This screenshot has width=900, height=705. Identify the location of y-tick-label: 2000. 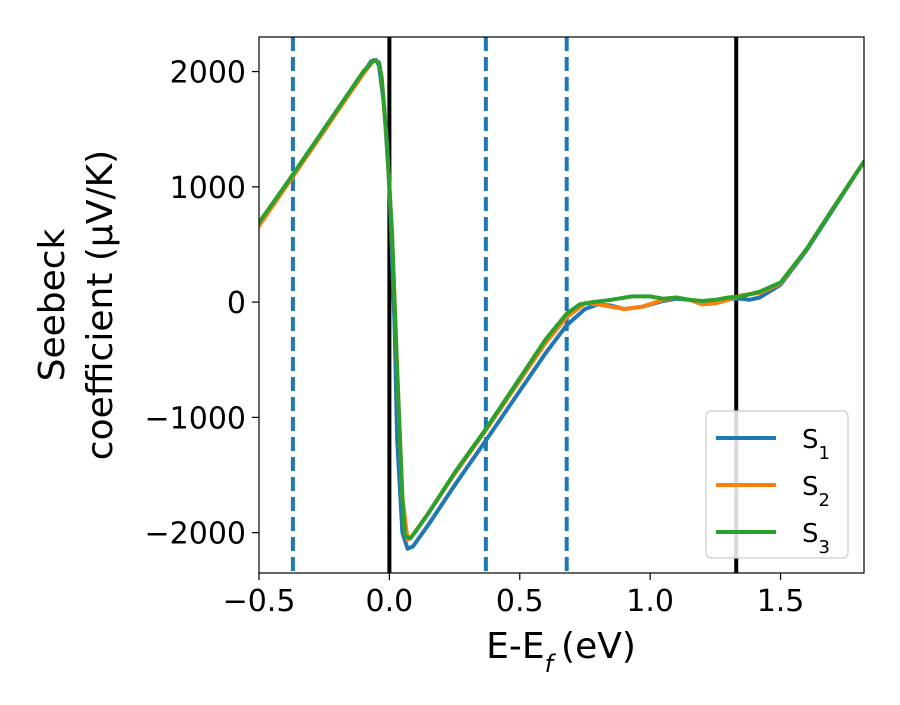
(208, 73).